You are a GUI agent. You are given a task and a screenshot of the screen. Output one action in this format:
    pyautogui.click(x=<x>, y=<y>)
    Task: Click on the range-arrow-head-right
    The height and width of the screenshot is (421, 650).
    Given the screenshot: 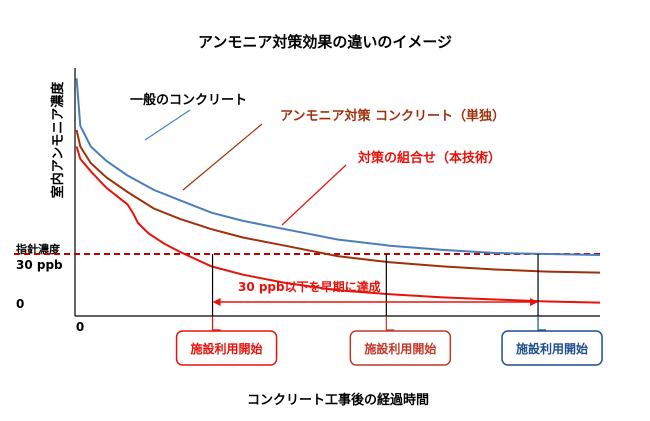 What is the action you would take?
    pyautogui.click(x=534, y=302)
    